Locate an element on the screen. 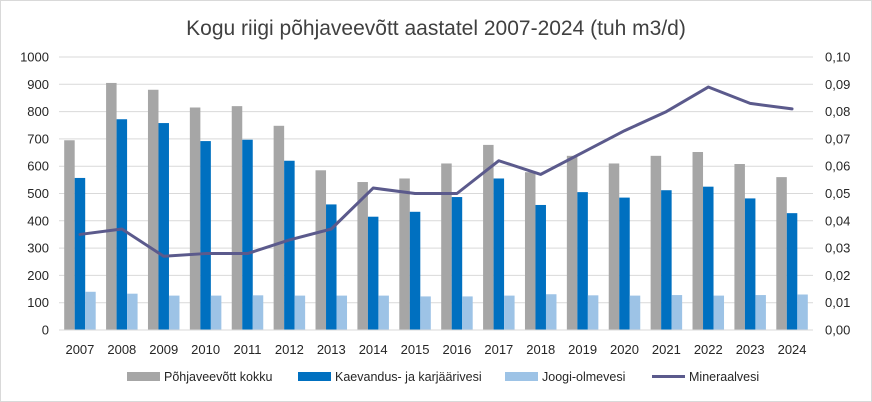 The width and height of the screenshot is (872, 402). legend-label: Kaevandus- ja karjäärivesi is located at coordinates (408, 377).